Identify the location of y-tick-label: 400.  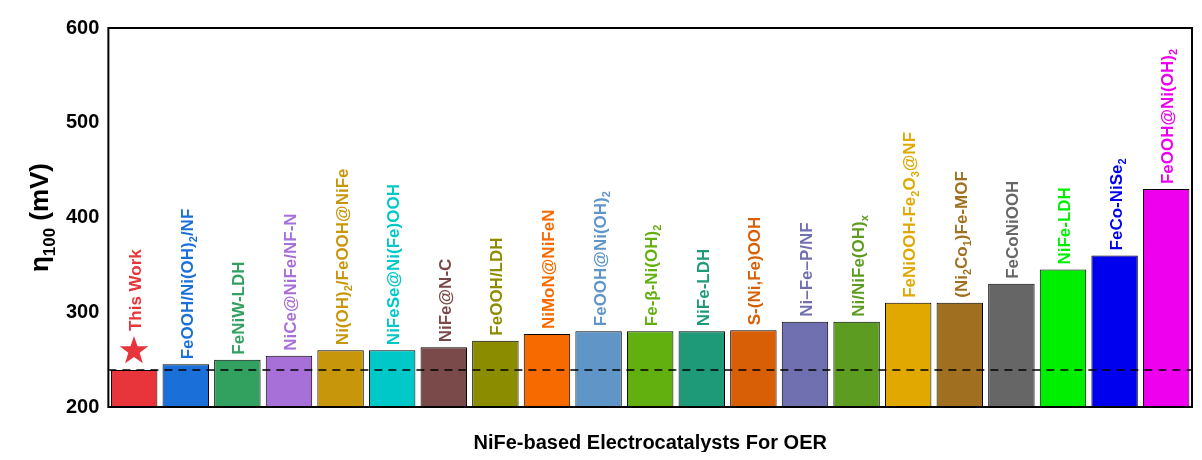
(82, 216).